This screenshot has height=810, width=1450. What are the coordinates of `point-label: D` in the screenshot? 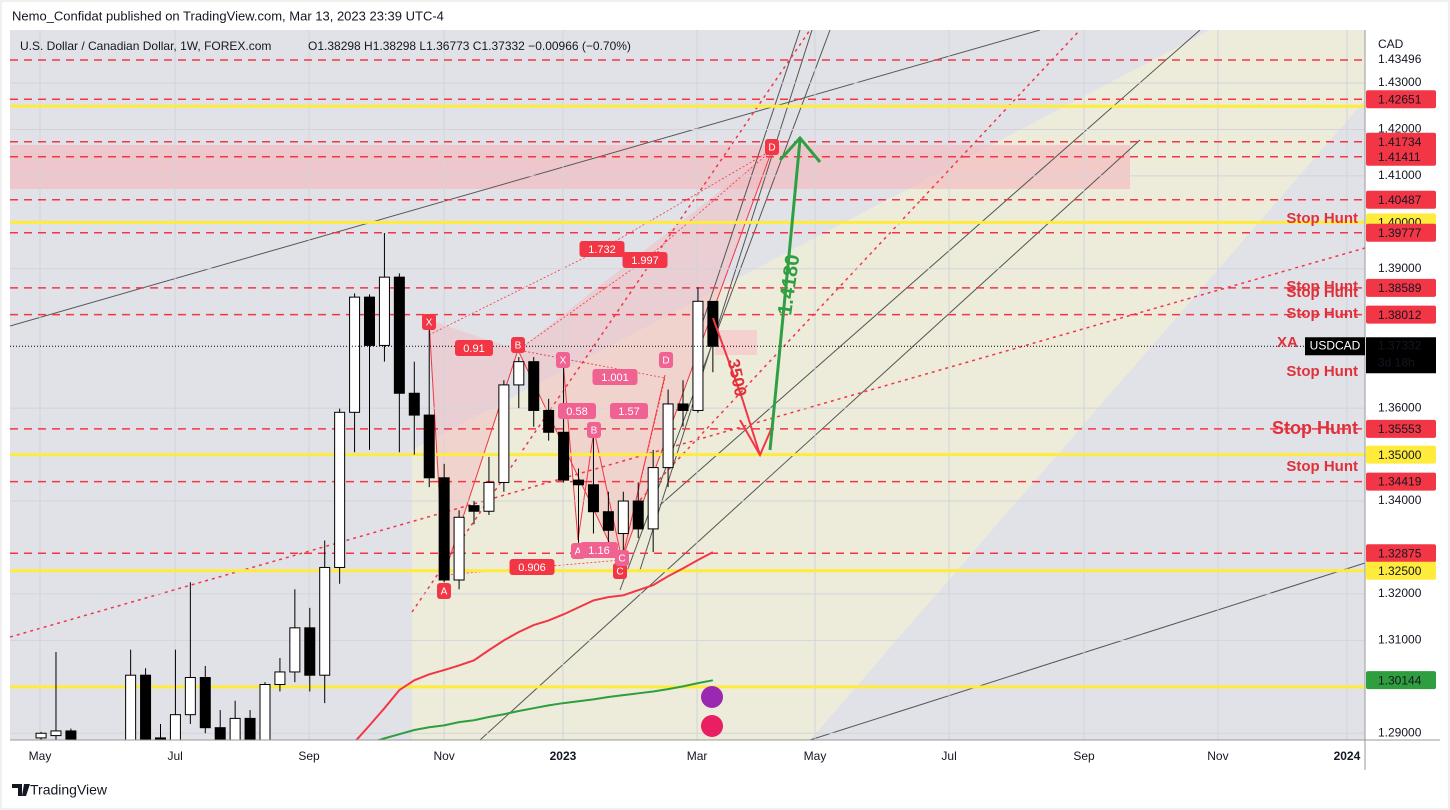 It's located at (771, 148).